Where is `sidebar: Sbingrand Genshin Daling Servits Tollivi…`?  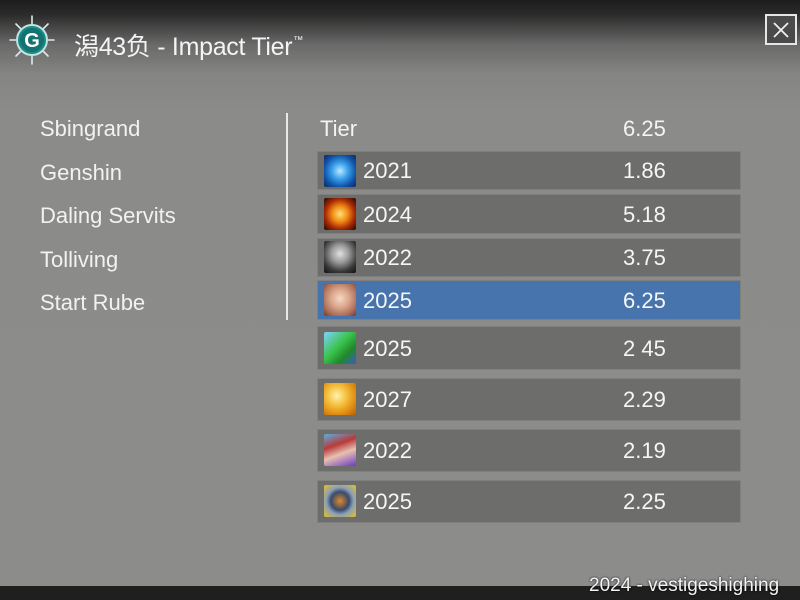
sidebar: Sbingrand Genshin Daling Servits Tollivi… is located at coordinates (160, 221).